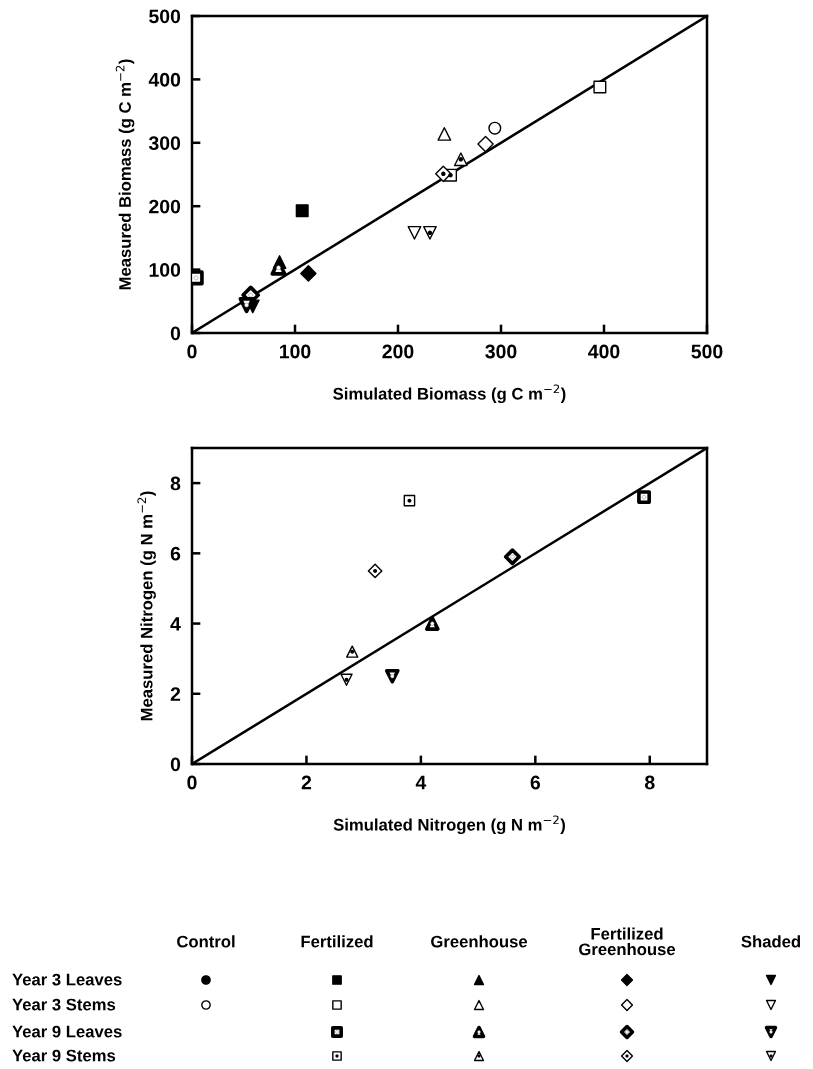 The height and width of the screenshot is (1069, 813). I want to click on y-tick-label: 4, so click(175, 624).